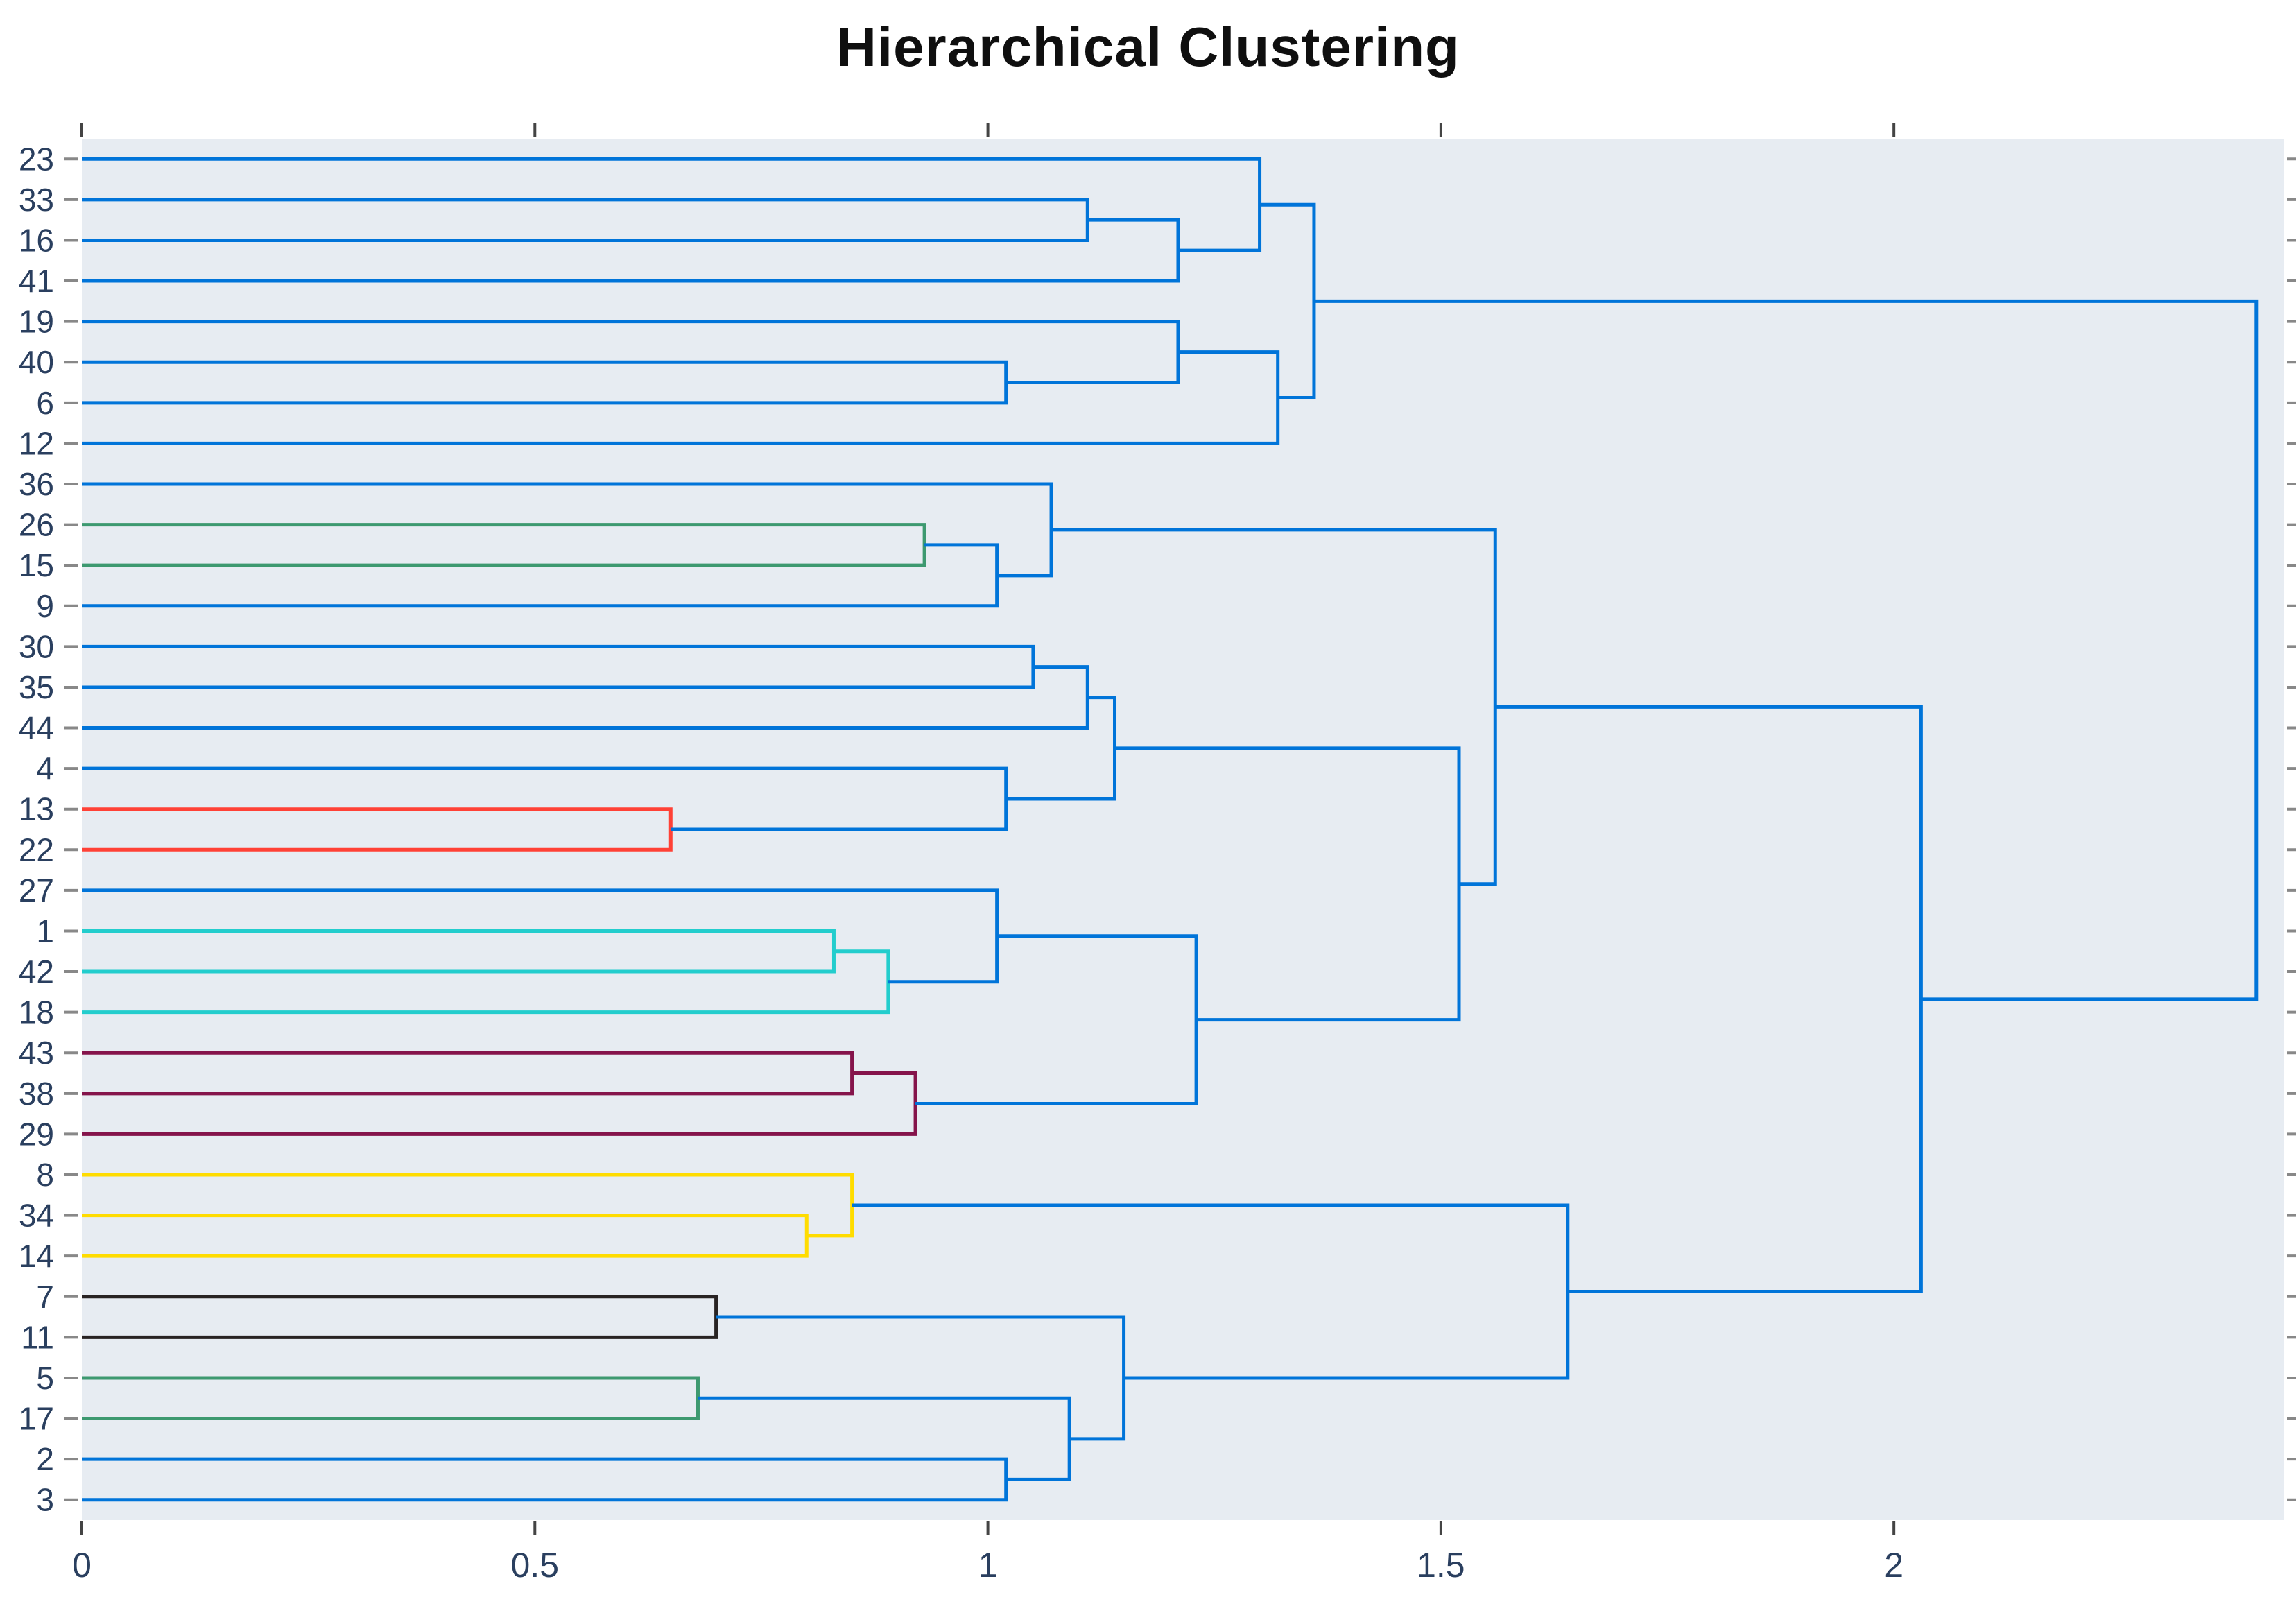  I want to click on dendrogram-link-m28, so click(1287, 300).